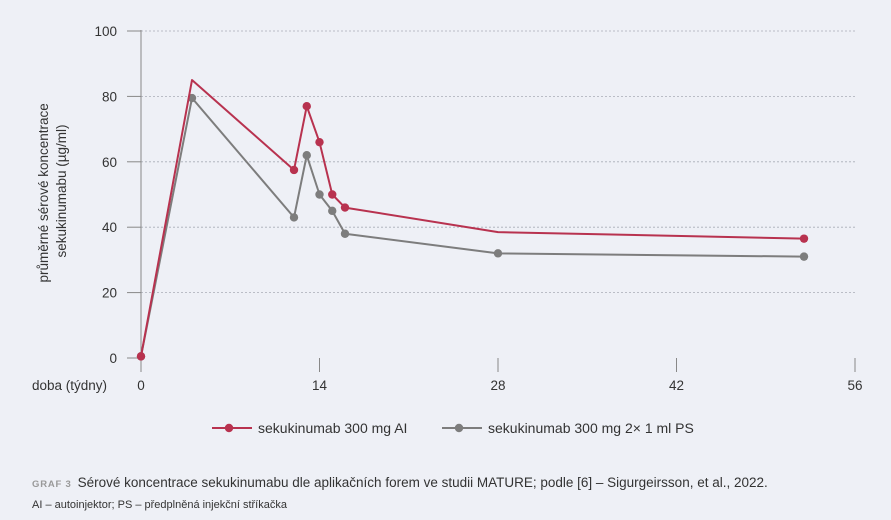 This screenshot has height=520, width=891. I want to click on caption-label: GRAF 3, so click(52, 484).